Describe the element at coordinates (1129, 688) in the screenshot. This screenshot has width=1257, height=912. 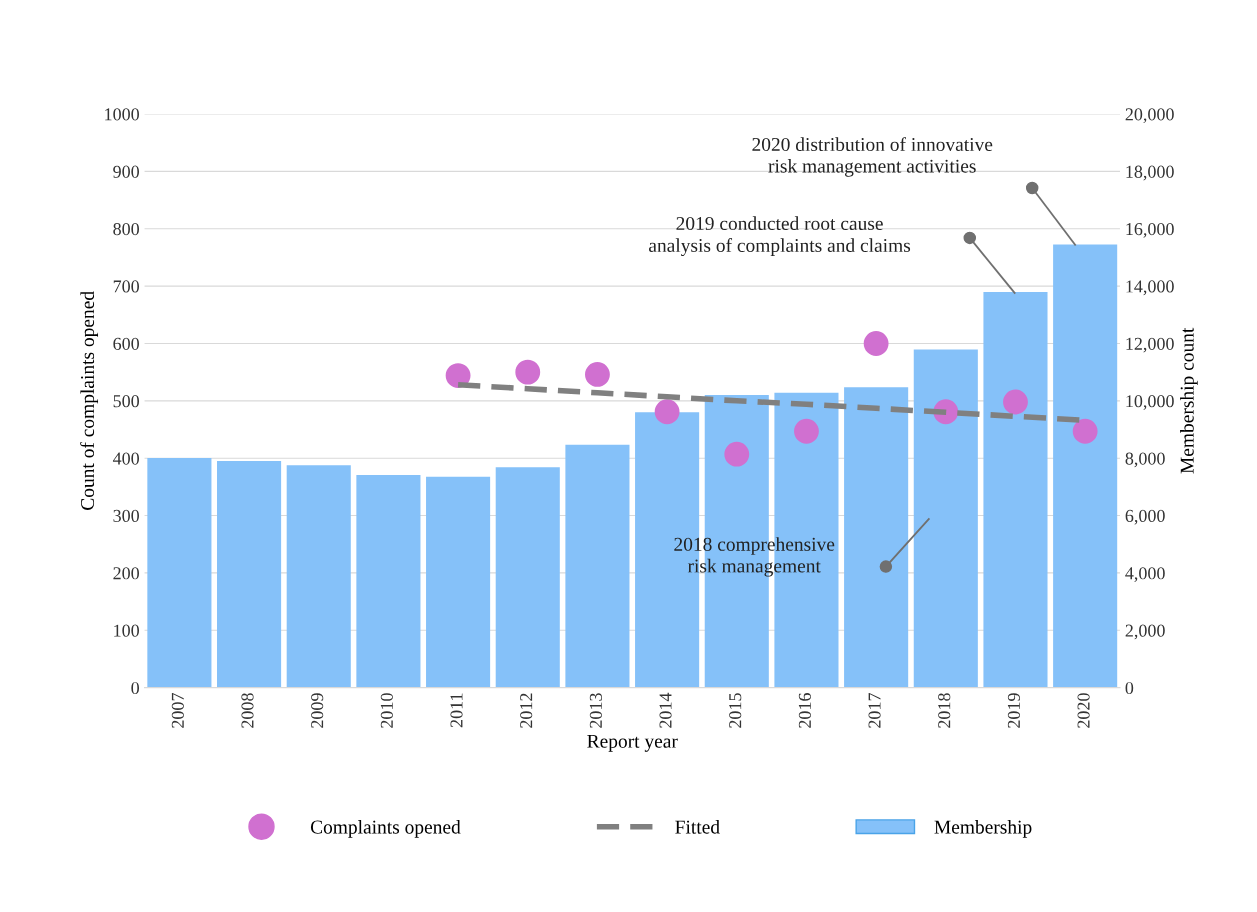
I see `y2-tick-label: 0` at that location.